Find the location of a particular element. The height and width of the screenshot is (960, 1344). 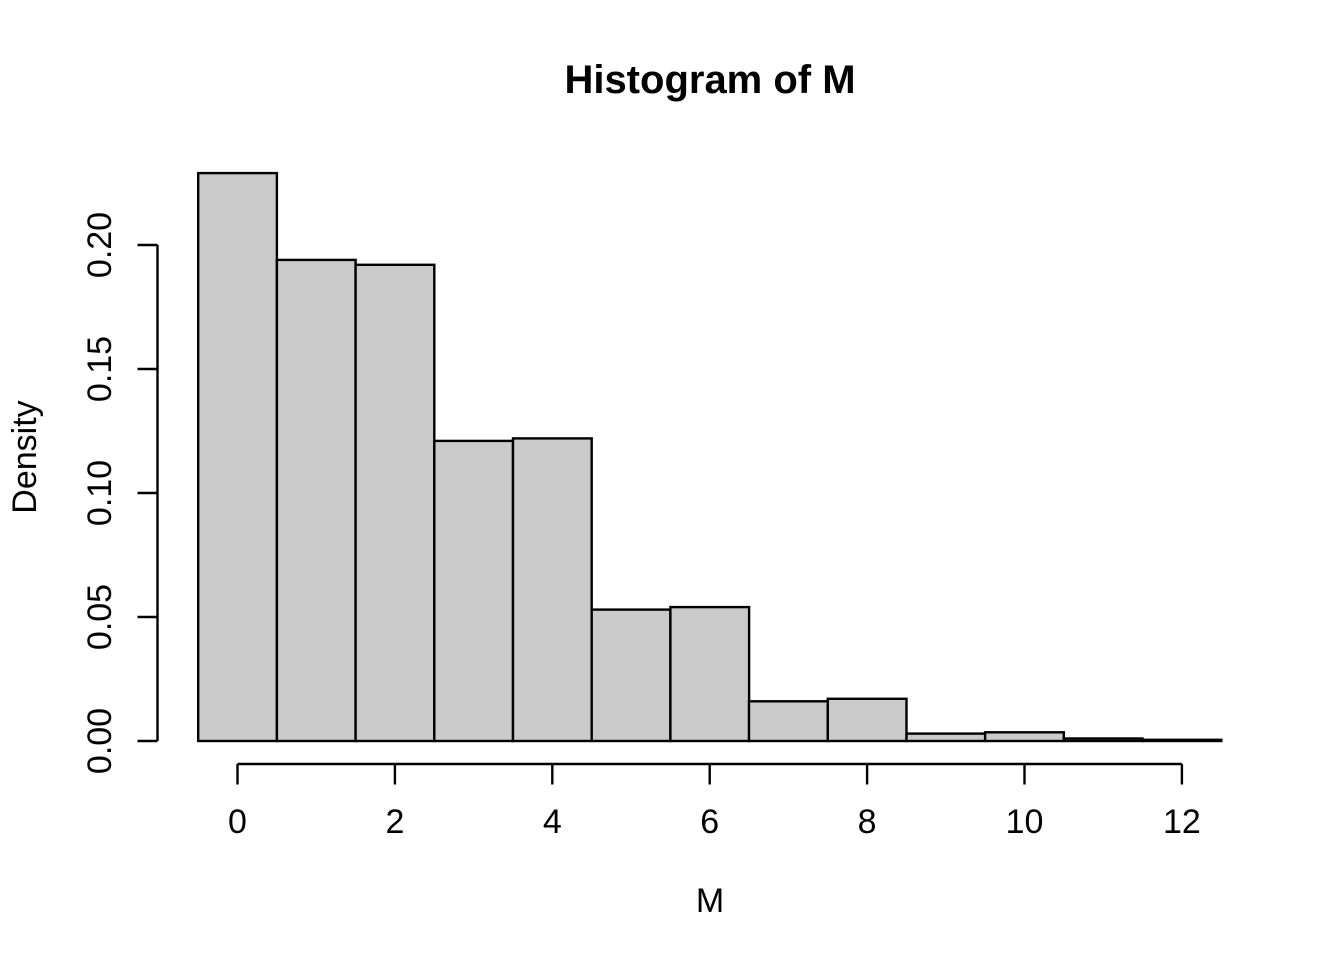

x-axis-tick-label: 0 is located at coordinates (237, 822).